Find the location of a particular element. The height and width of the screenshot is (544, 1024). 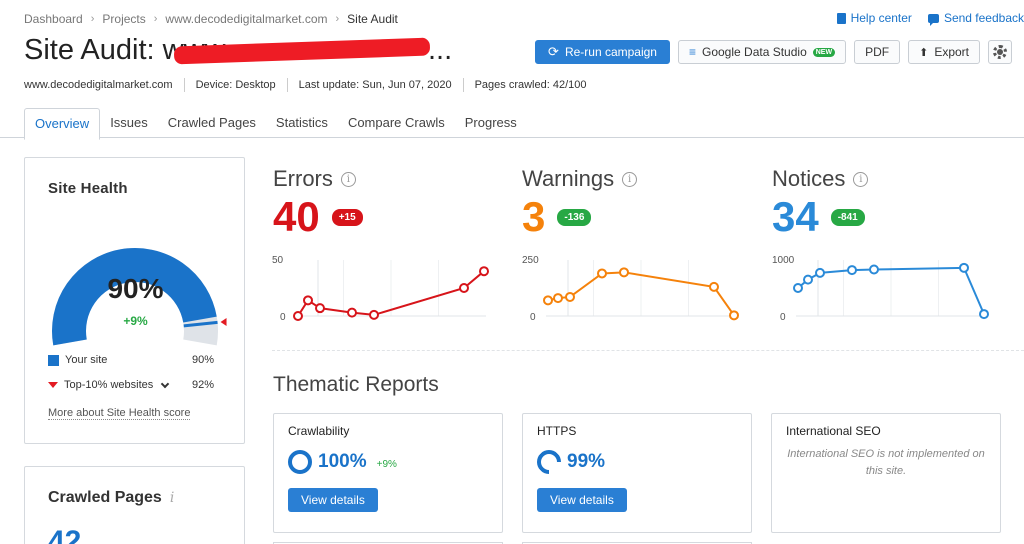

top-links: Help center Send feedback is located at coordinates (930, 18).